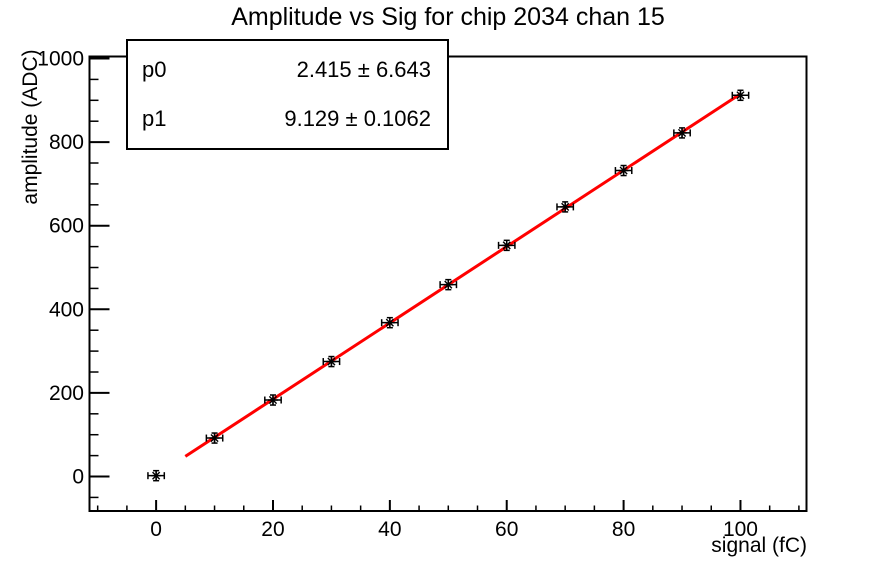 This screenshot has height=572, width=896. What do you see at coordinates (66, 142) in the screenshot?
I see `y-tick-label: 800` at bounding box center [66, 142].